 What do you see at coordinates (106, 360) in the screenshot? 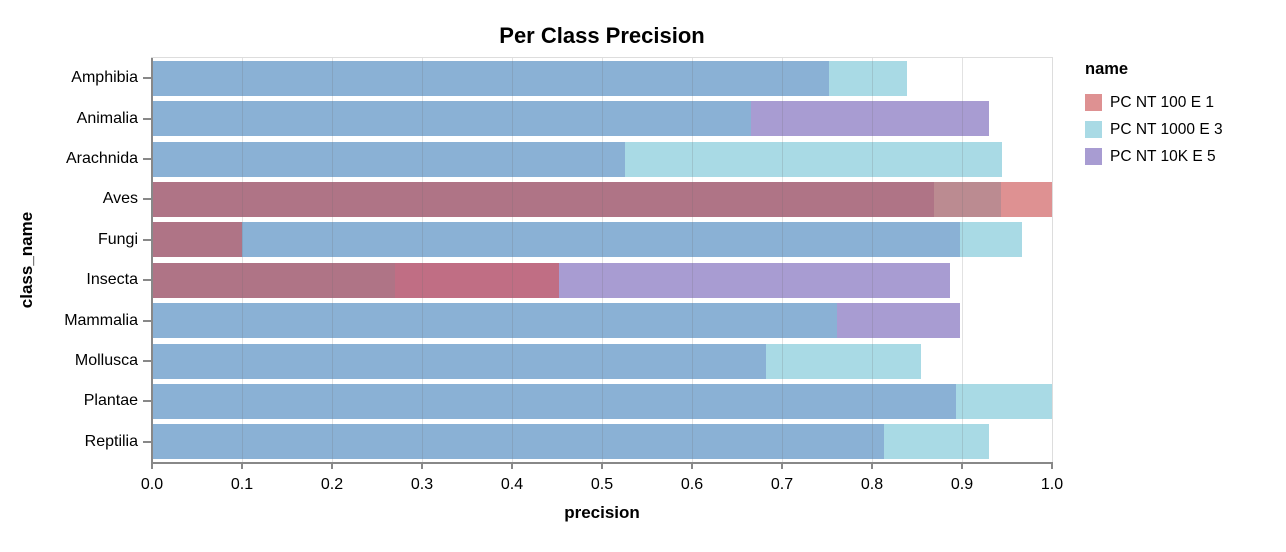
I see `y-axis-label: Mollusca` at bounding box center [106, 360].